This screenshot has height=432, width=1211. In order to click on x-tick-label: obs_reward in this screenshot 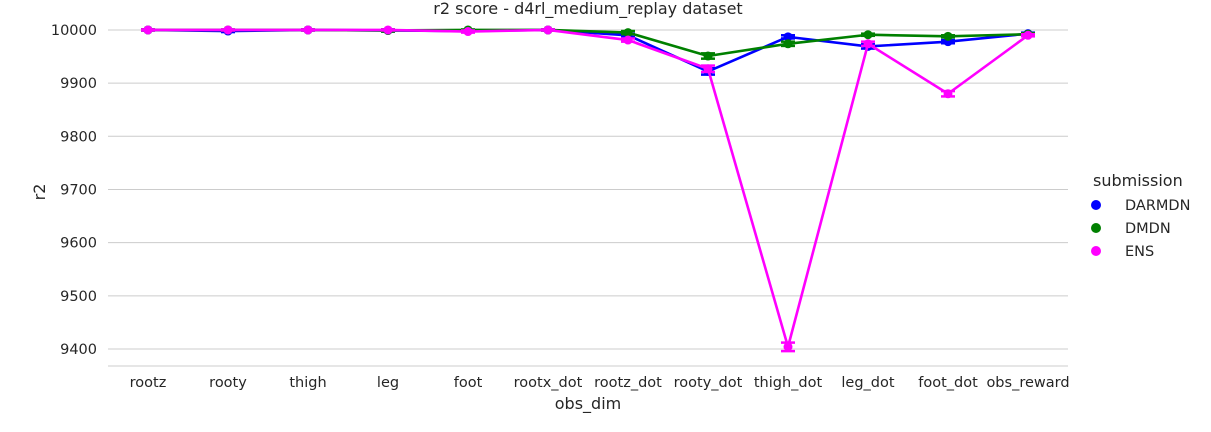, I will do `click(1027, 383)`.